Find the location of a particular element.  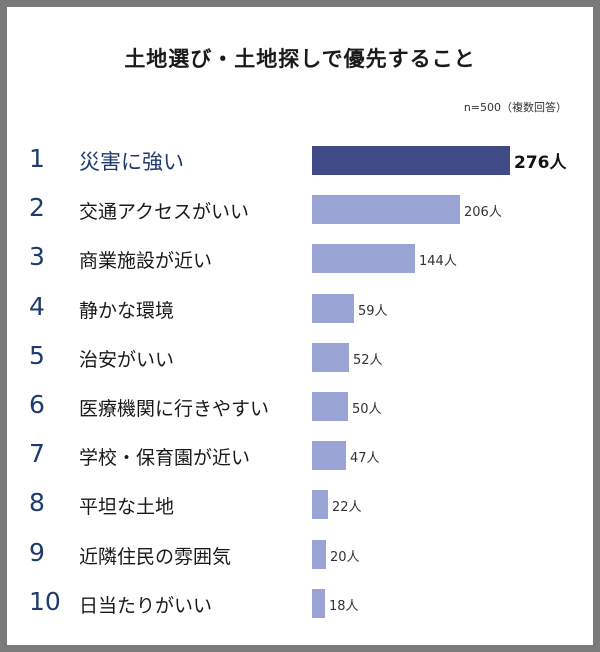

value-label: 52人 is located at coordinates (368, 360).